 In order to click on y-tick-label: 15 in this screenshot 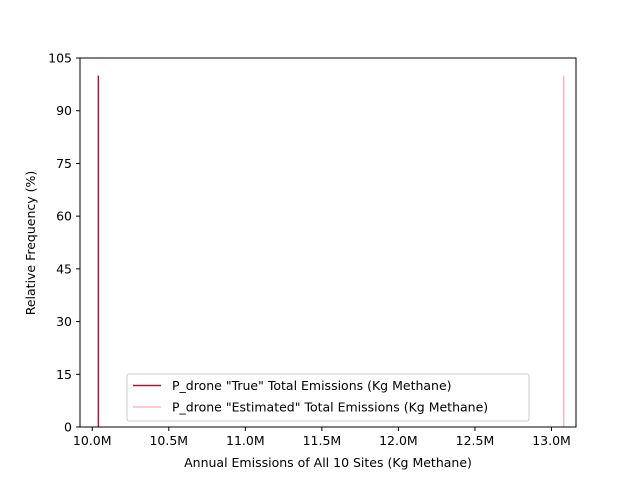, I will do `click(64, 374)`.